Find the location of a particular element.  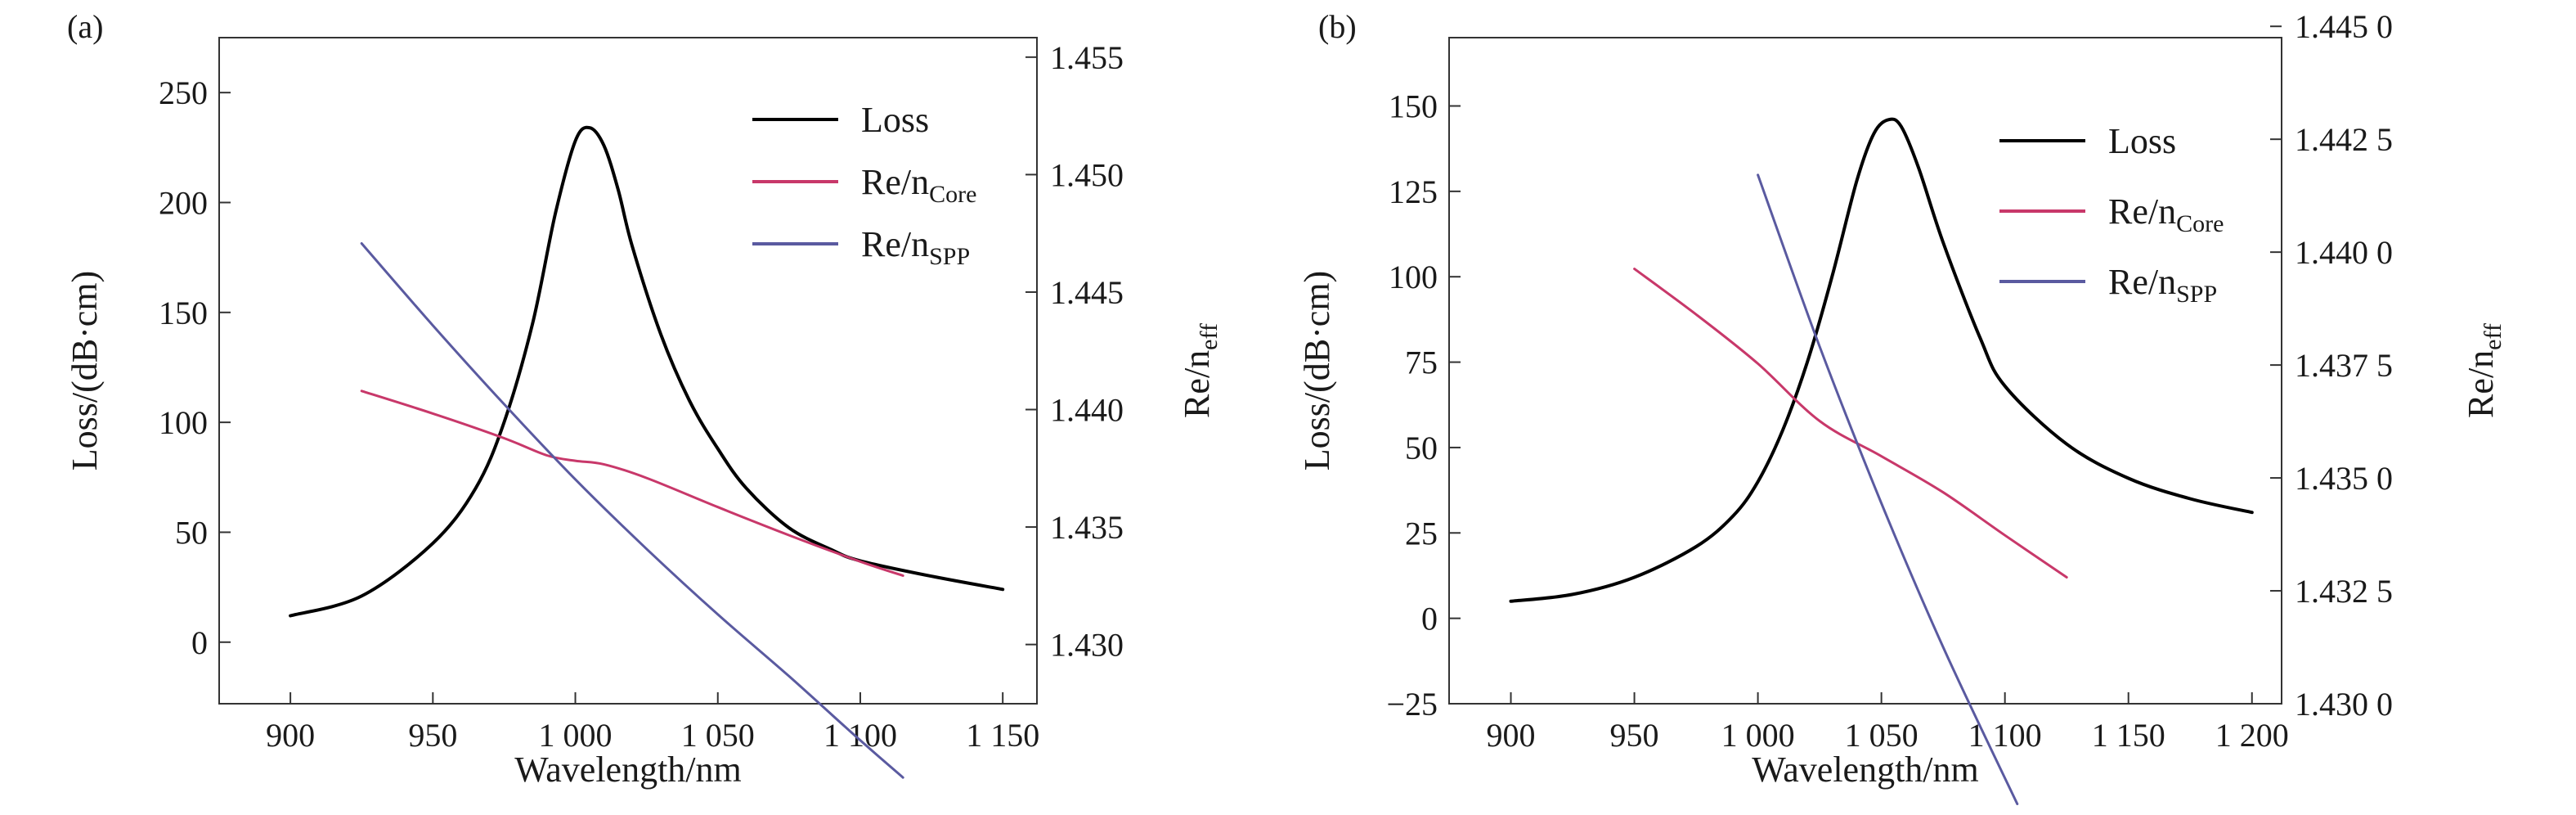

y2-tick-label: 1.450 is located at coordinates (1087, 174).